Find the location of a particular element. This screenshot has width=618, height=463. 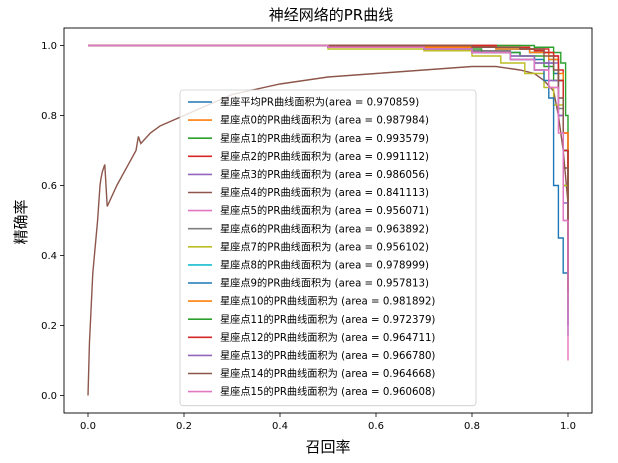

legend-label-16: 星座点15的PR曲线面积为 (area = 0.960608) is located at coordinates (327, 391).